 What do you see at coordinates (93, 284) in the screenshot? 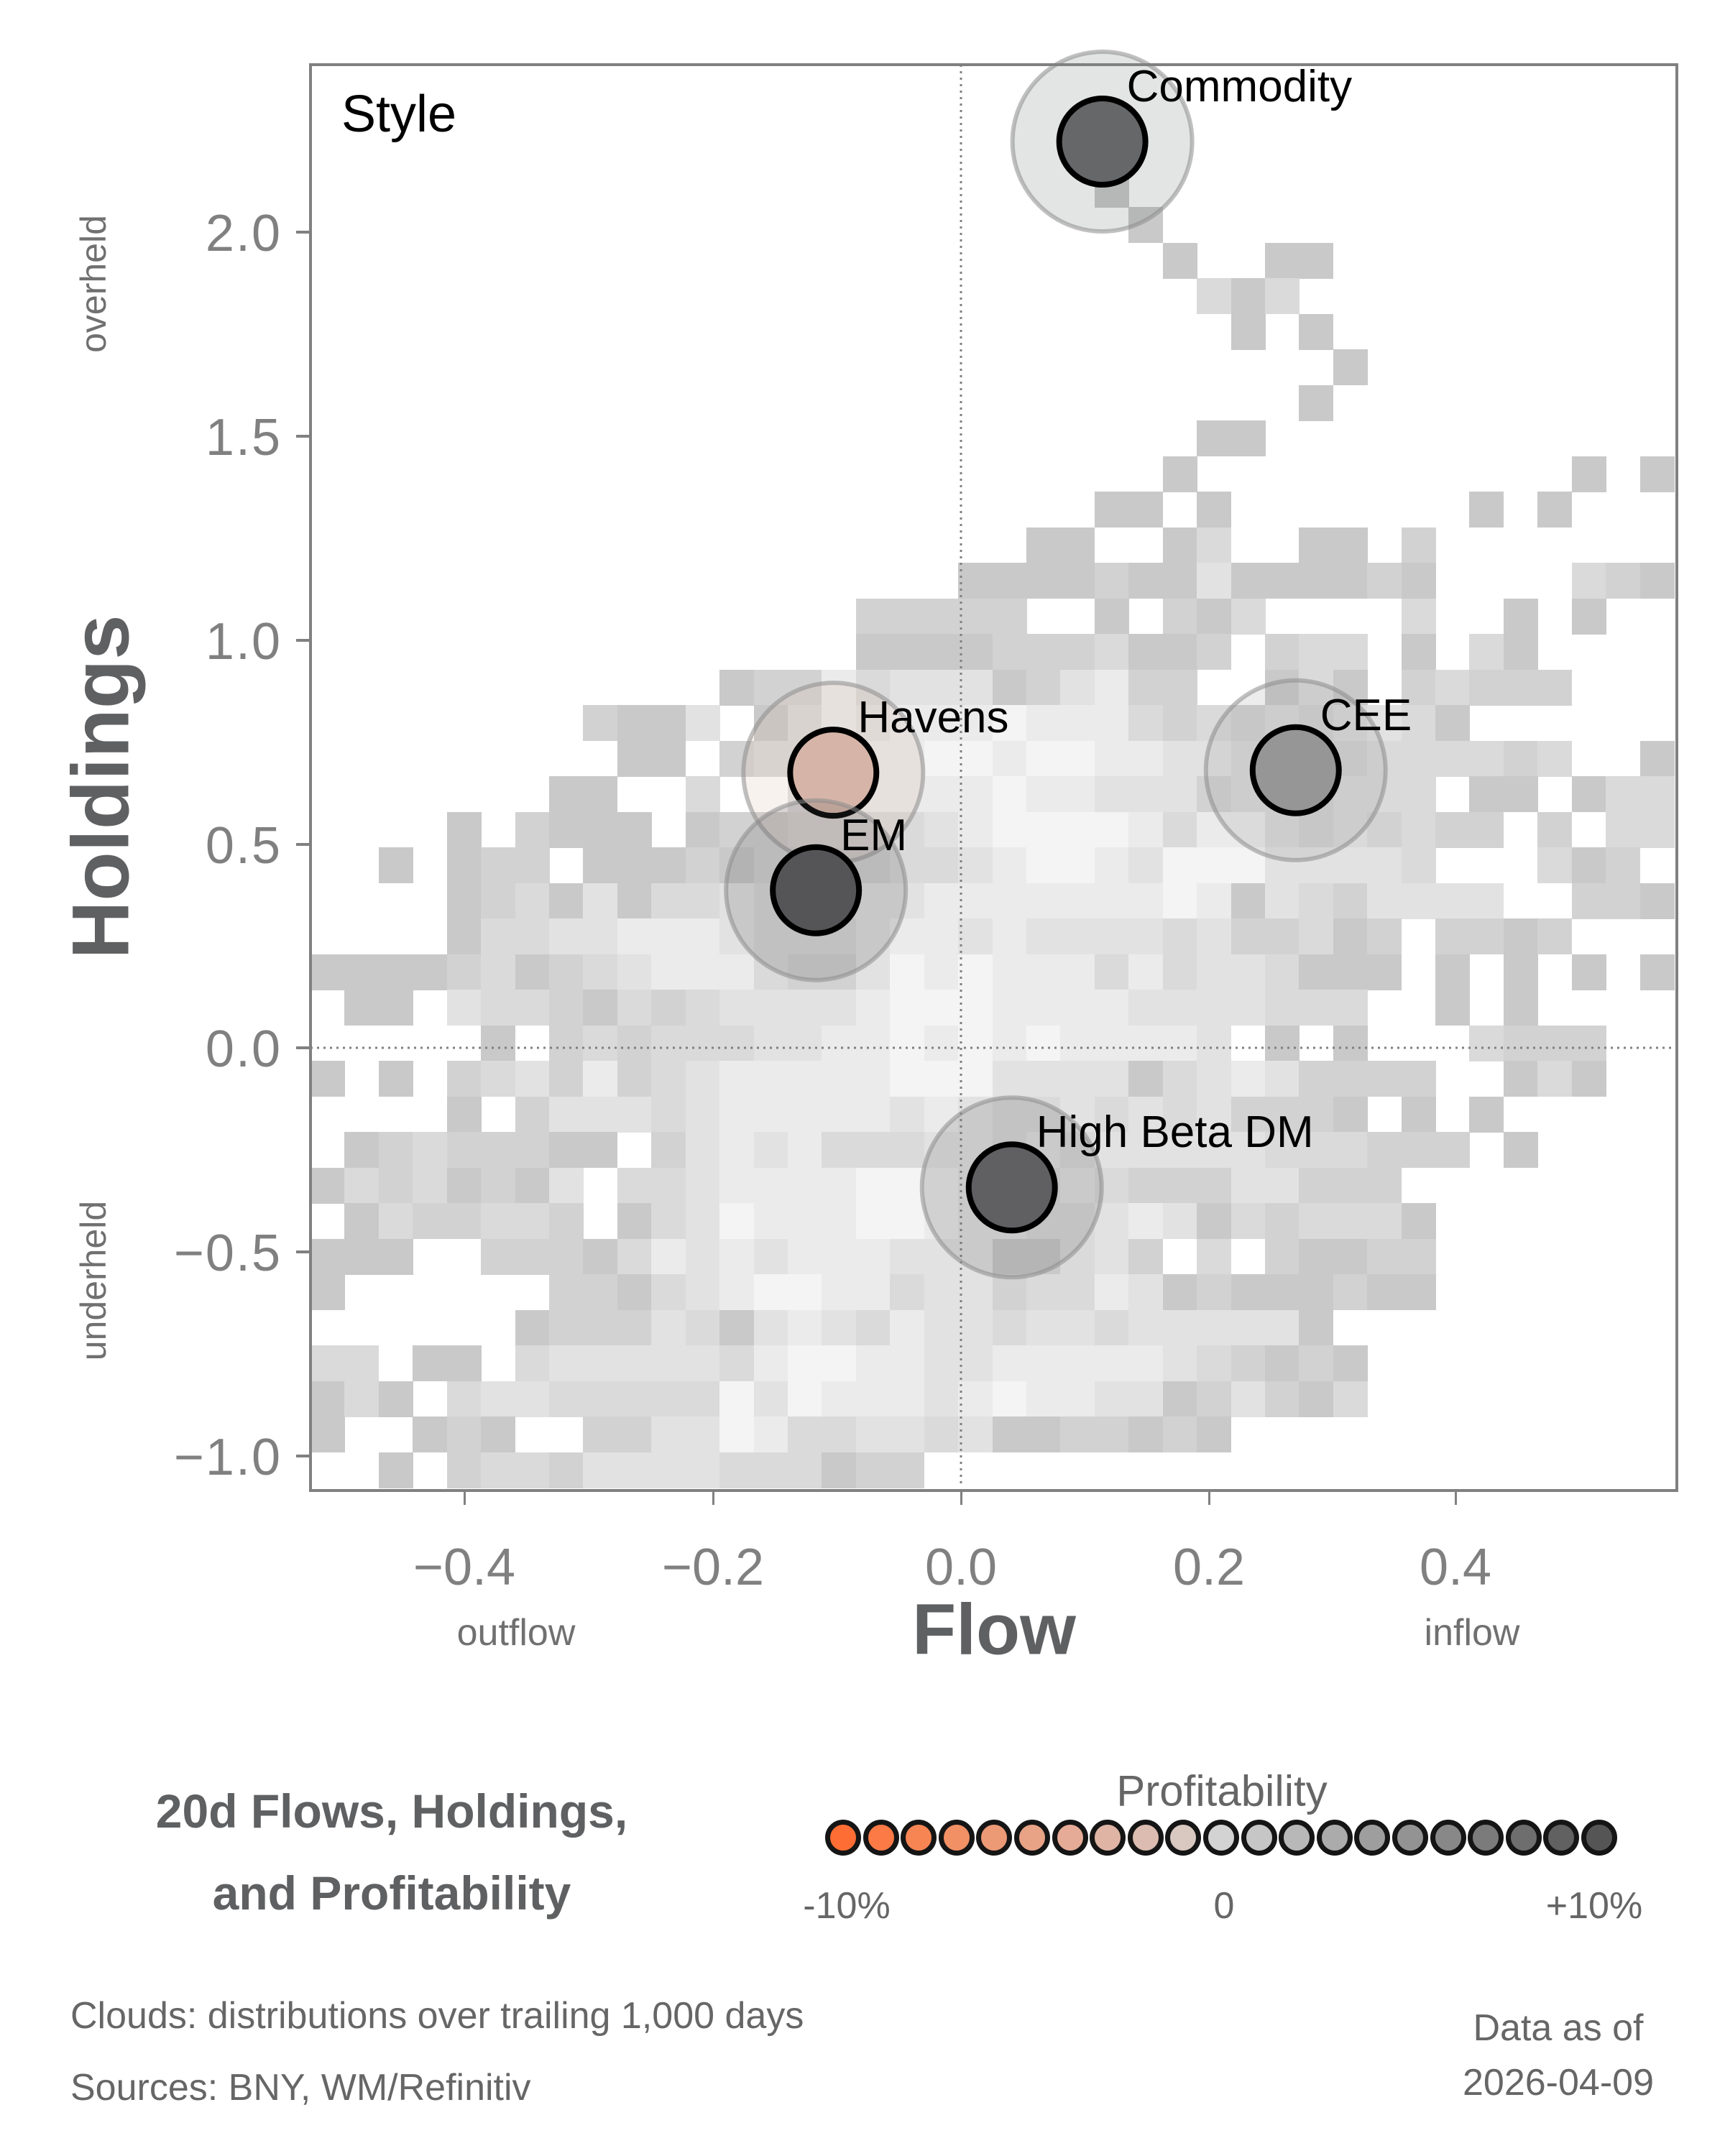
I see `y-overheld-note: overheld` at bounding box center [93, 284].